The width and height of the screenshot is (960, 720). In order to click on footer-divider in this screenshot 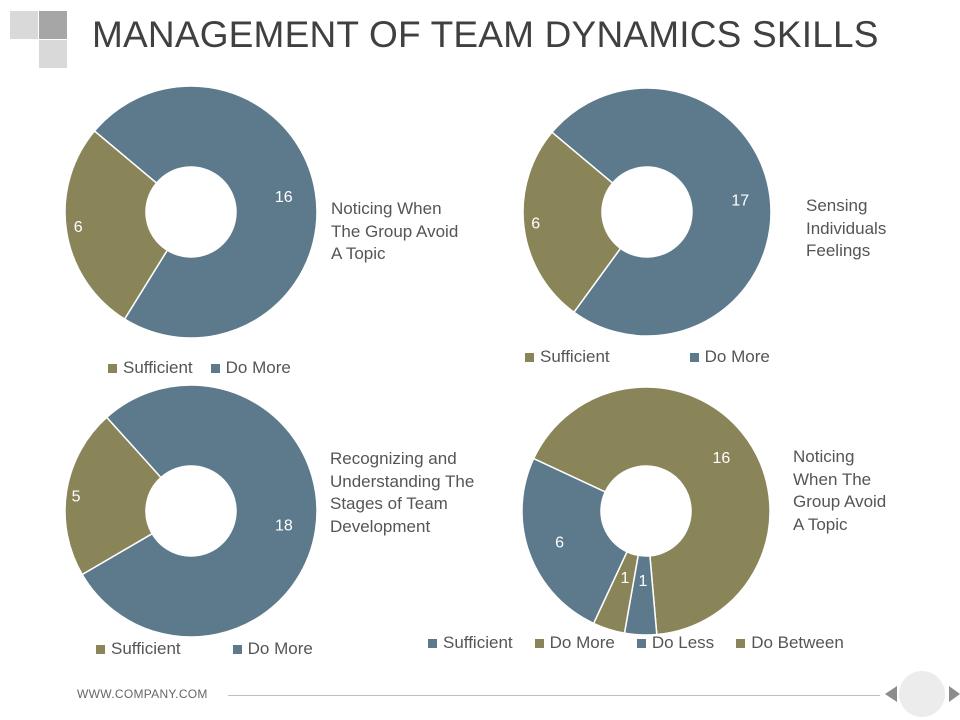, I will do `click(554, 695)`.